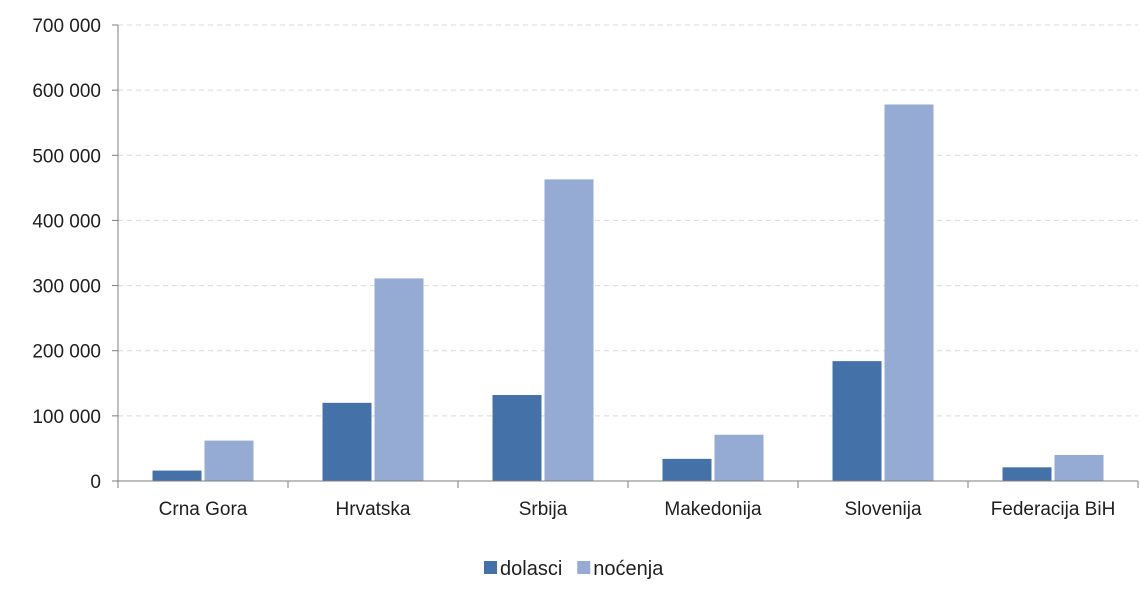 Image resolution: width=1140 pixels, height=592 pixels. What do you see at coordinates (584, 567) in the screenshot?
I see `legend-swatch-noćenja` at bounding box center [584, 567].